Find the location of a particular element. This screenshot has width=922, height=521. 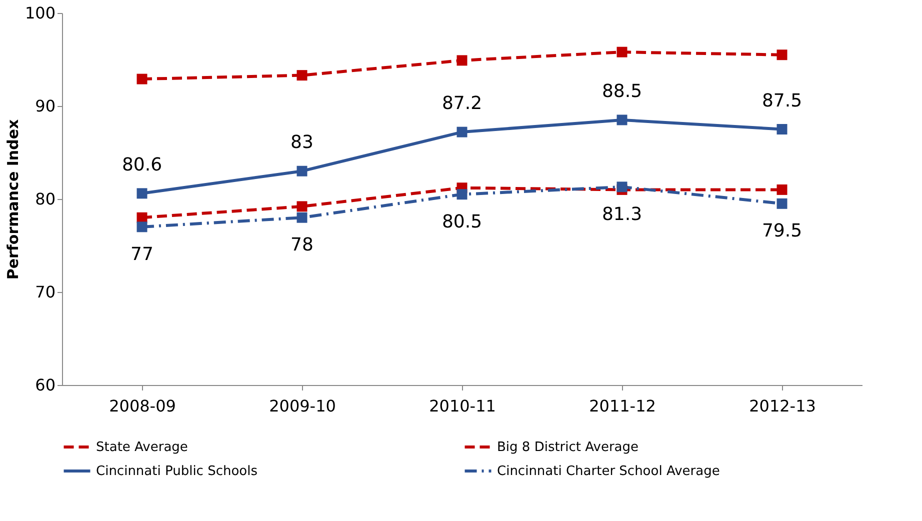

legend-label: State Average is located at coordinates (142, 447).